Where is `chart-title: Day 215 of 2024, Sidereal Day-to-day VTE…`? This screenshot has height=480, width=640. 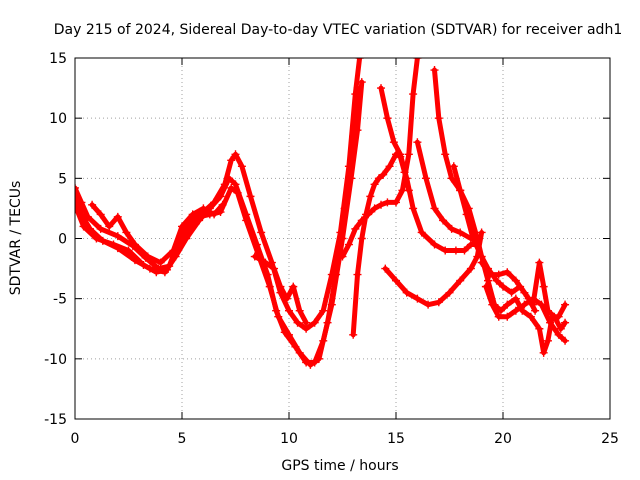 chart-title: Day 215 of 2024, Sidereal Day-to-day VTE… is located at coordinates (338, 30).